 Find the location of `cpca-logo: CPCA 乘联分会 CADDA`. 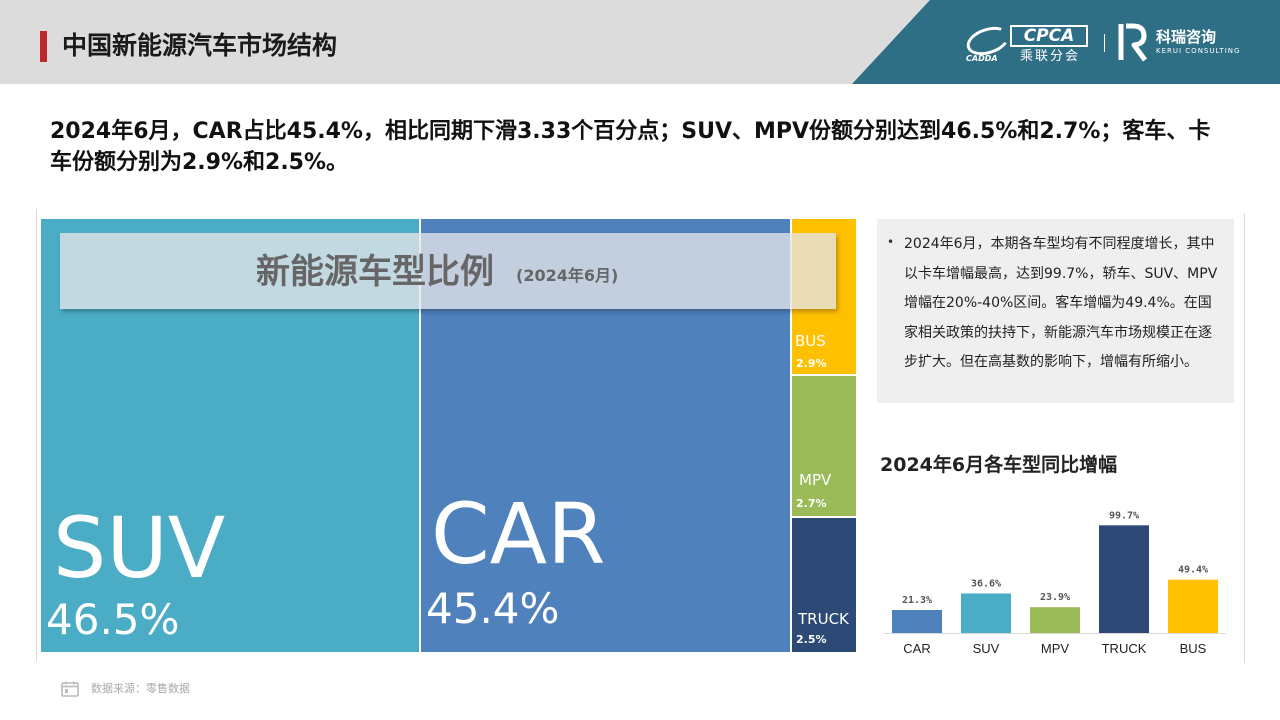

cpca-logo: CPCA 乘联分会 CADDA is located at coordinates (1027, 43).